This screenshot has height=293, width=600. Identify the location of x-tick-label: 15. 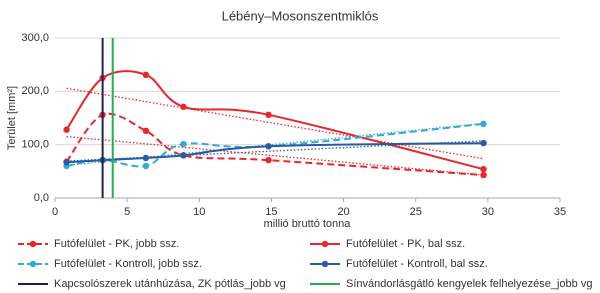
(271, 212).